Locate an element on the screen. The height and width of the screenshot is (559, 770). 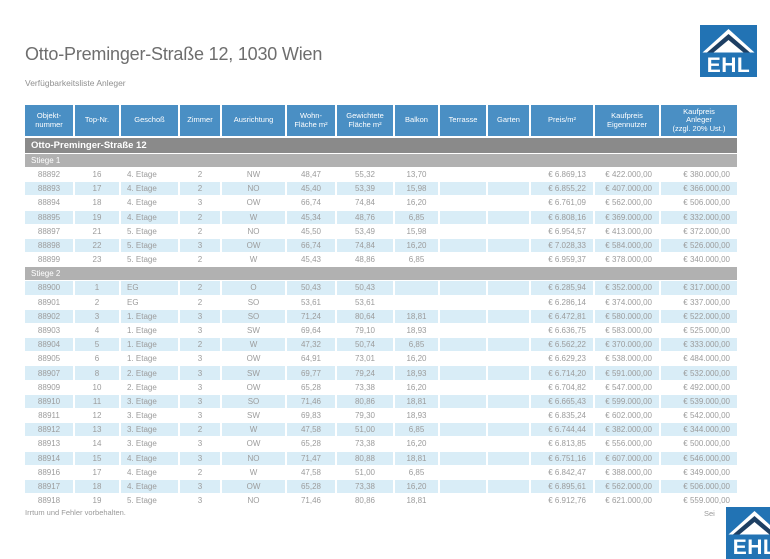
page-number-label: Sei is located at coordinates (709, 513).